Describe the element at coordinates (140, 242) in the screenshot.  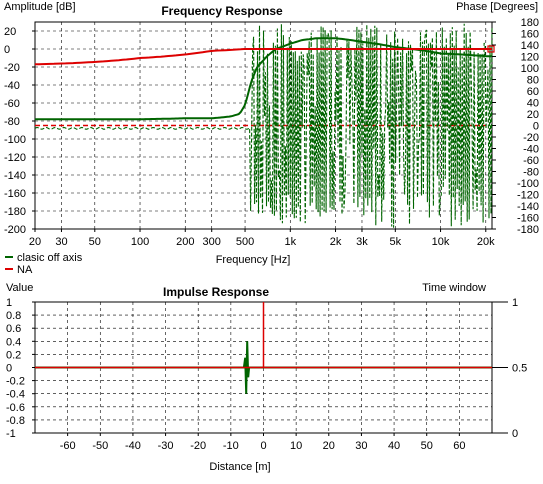
I see `freq-x-tick-label: 100` at that location.